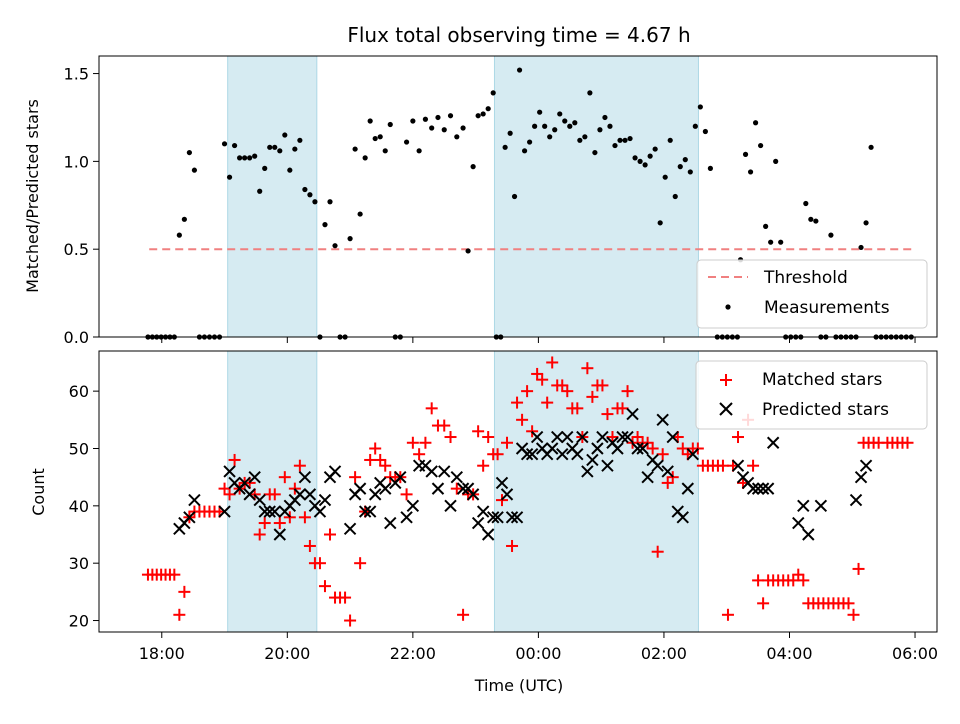 The height and width of the screenshot is (724, 960). I want to click on x-tick-label: 22:00, so click(413, 653).